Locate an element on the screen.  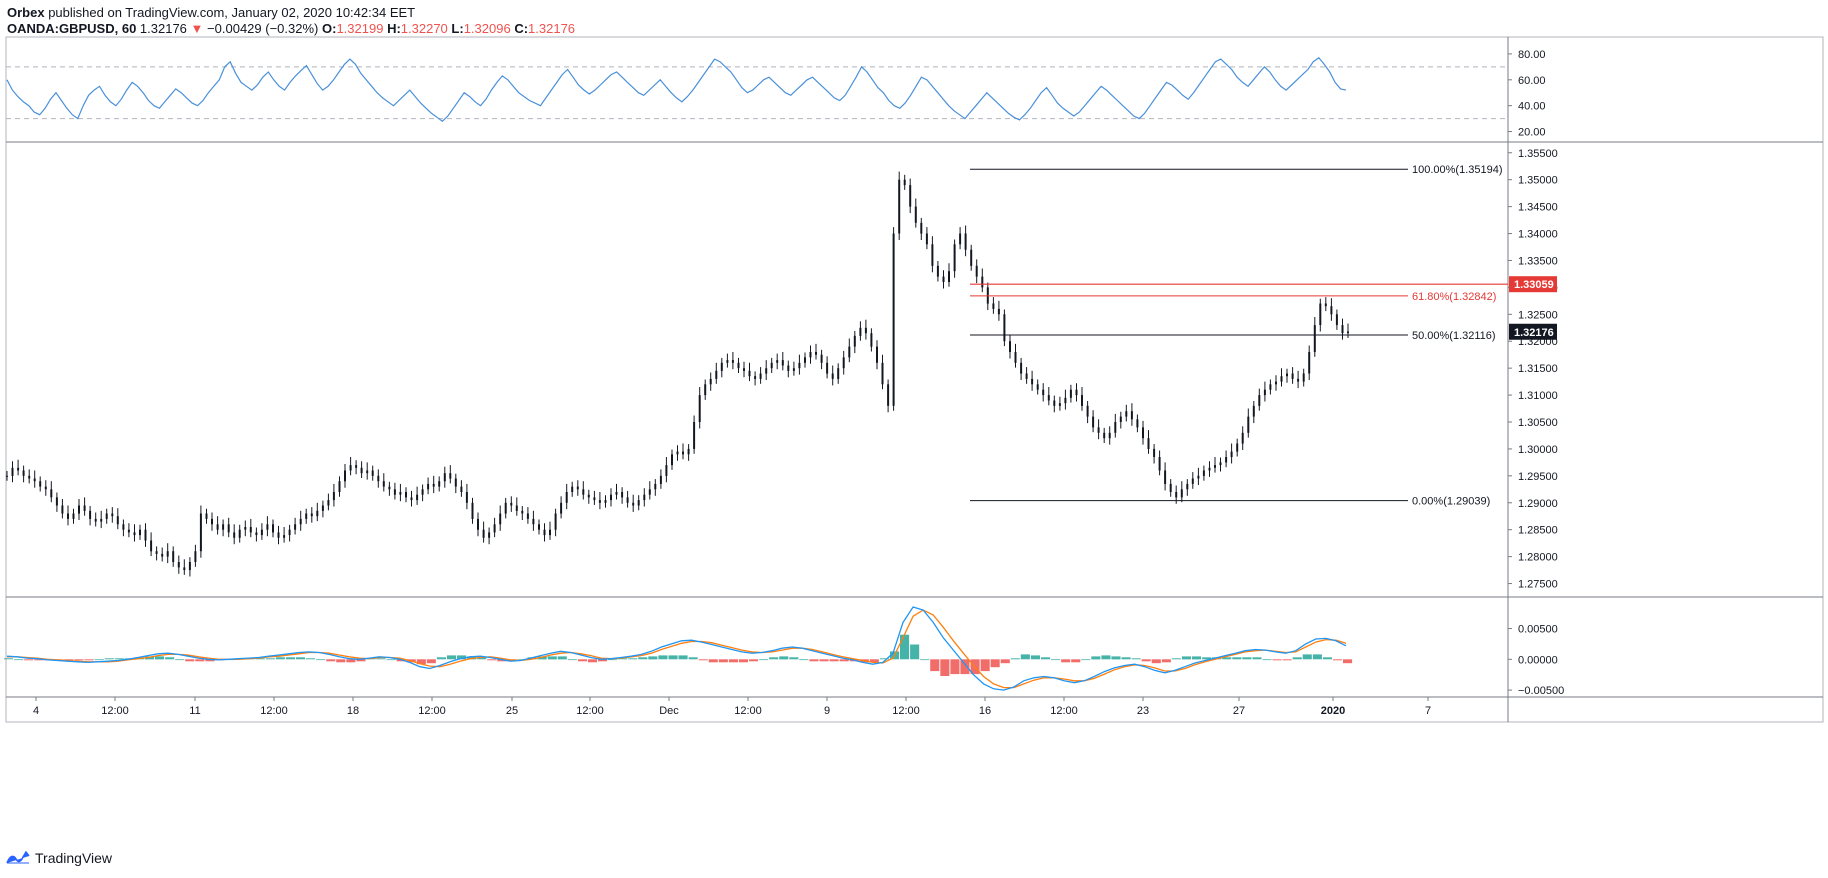
1-y-tick-label: 1.35500 is located at coordinates (1538, 154).